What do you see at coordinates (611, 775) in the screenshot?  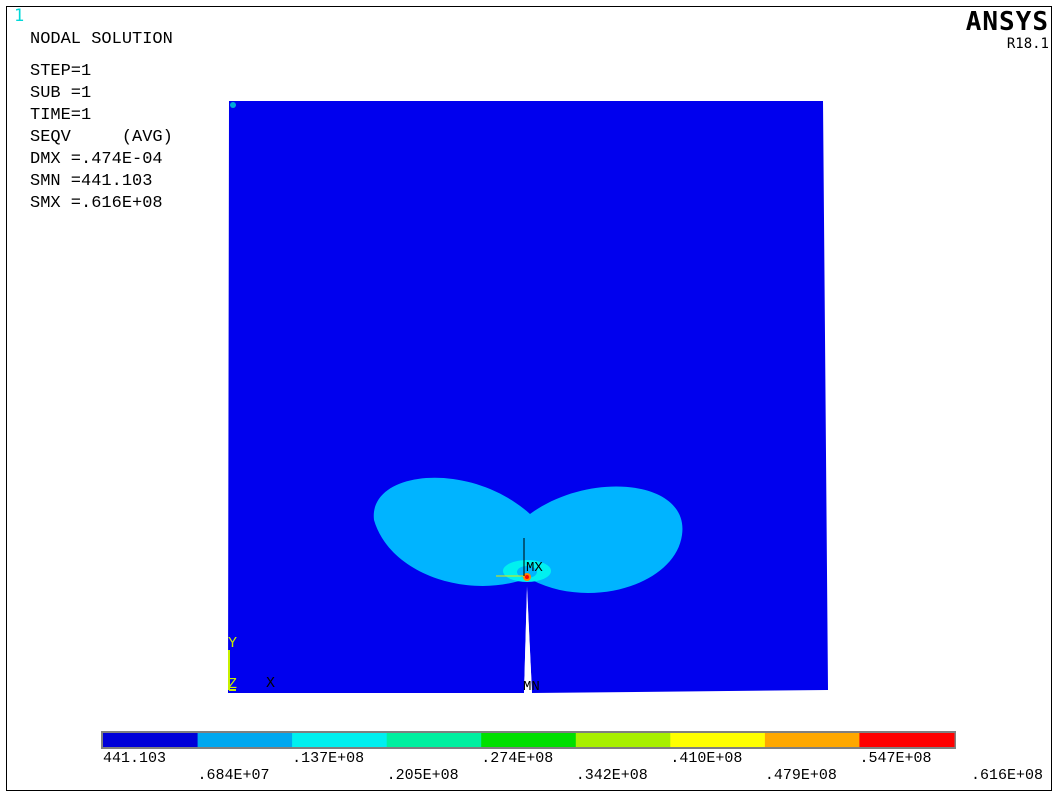 I see `legend-tick-bottom-3: .342E+08` at bounding box center [611, 775].